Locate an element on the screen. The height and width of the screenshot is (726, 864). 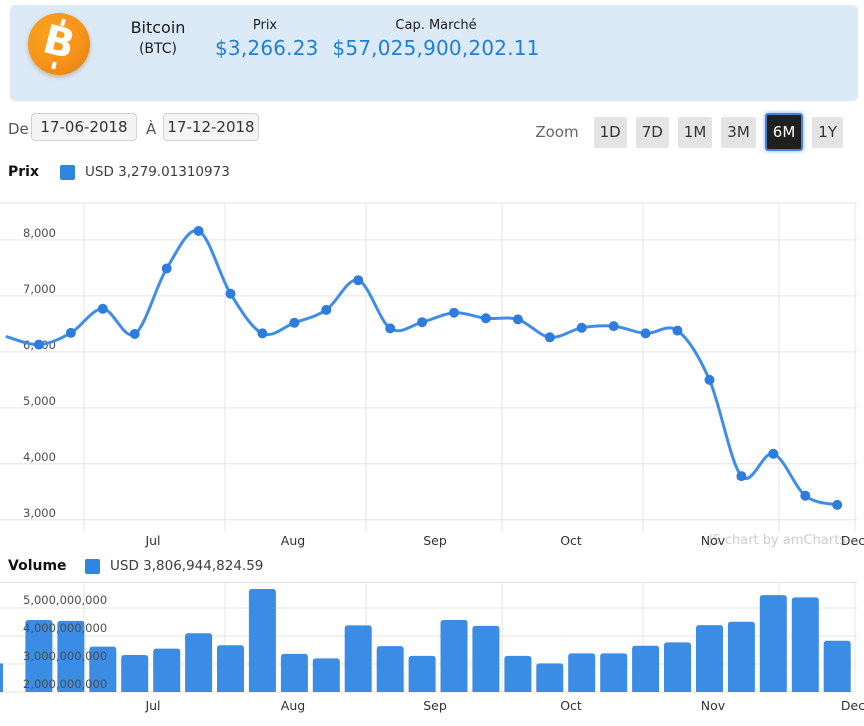
svg-text: 5,000 is located at coordinates (39, 401).